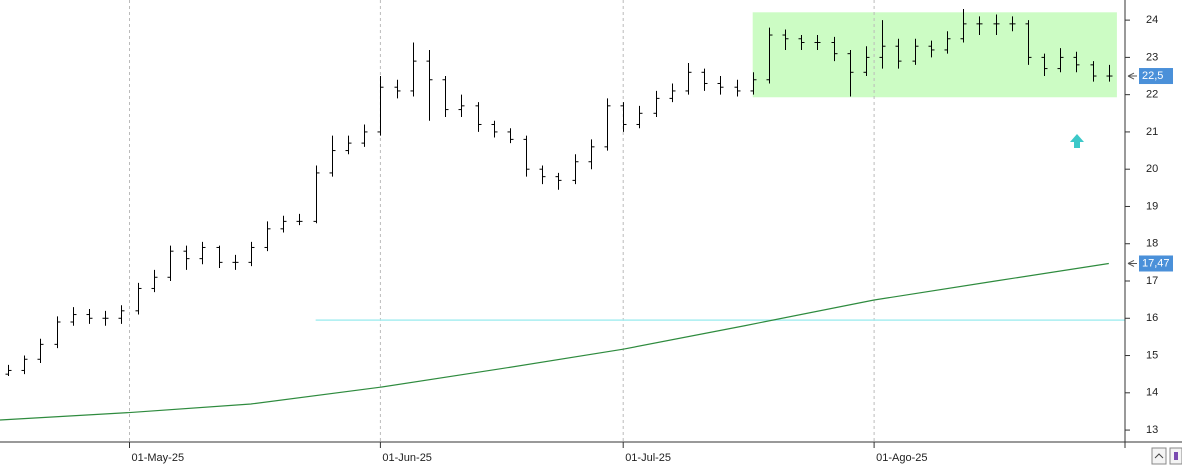  What do you see at coordinates (1152, 132) in the screenshot?
I see `y-tick-label: 21` at bounding box center [1152, 132].